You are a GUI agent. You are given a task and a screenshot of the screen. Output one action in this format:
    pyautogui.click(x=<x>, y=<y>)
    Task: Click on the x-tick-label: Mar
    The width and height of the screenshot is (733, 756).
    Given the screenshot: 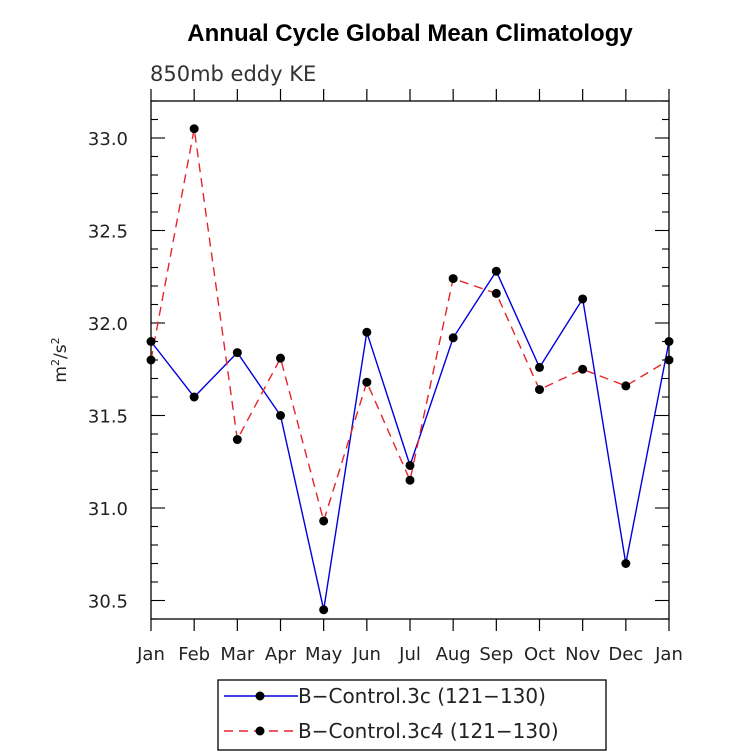 What is the action you would take?
    pyautogui.click(x=237, y=654)
    